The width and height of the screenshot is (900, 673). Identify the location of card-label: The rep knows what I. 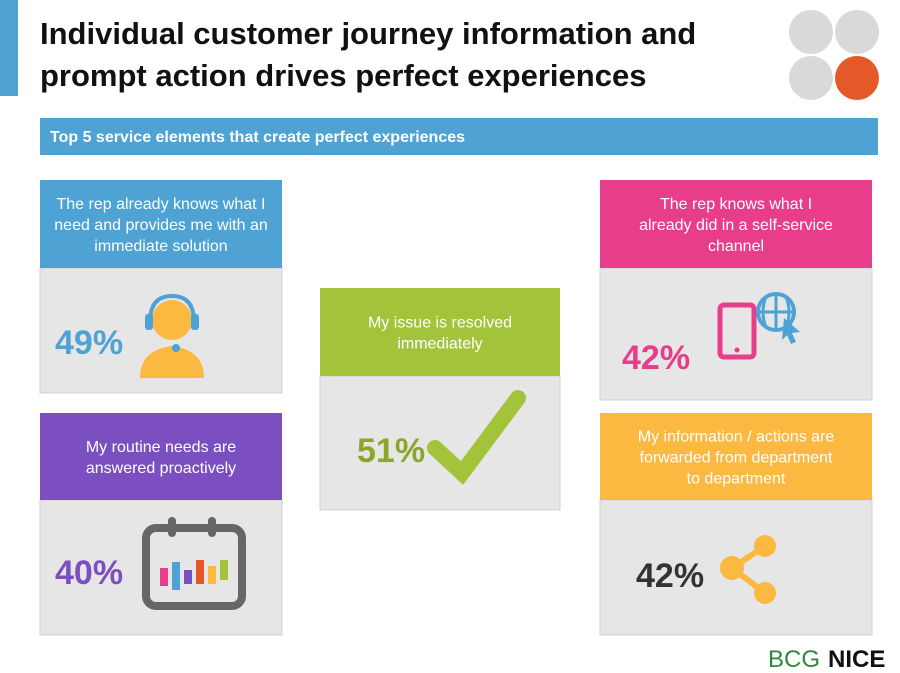
(736, 204).